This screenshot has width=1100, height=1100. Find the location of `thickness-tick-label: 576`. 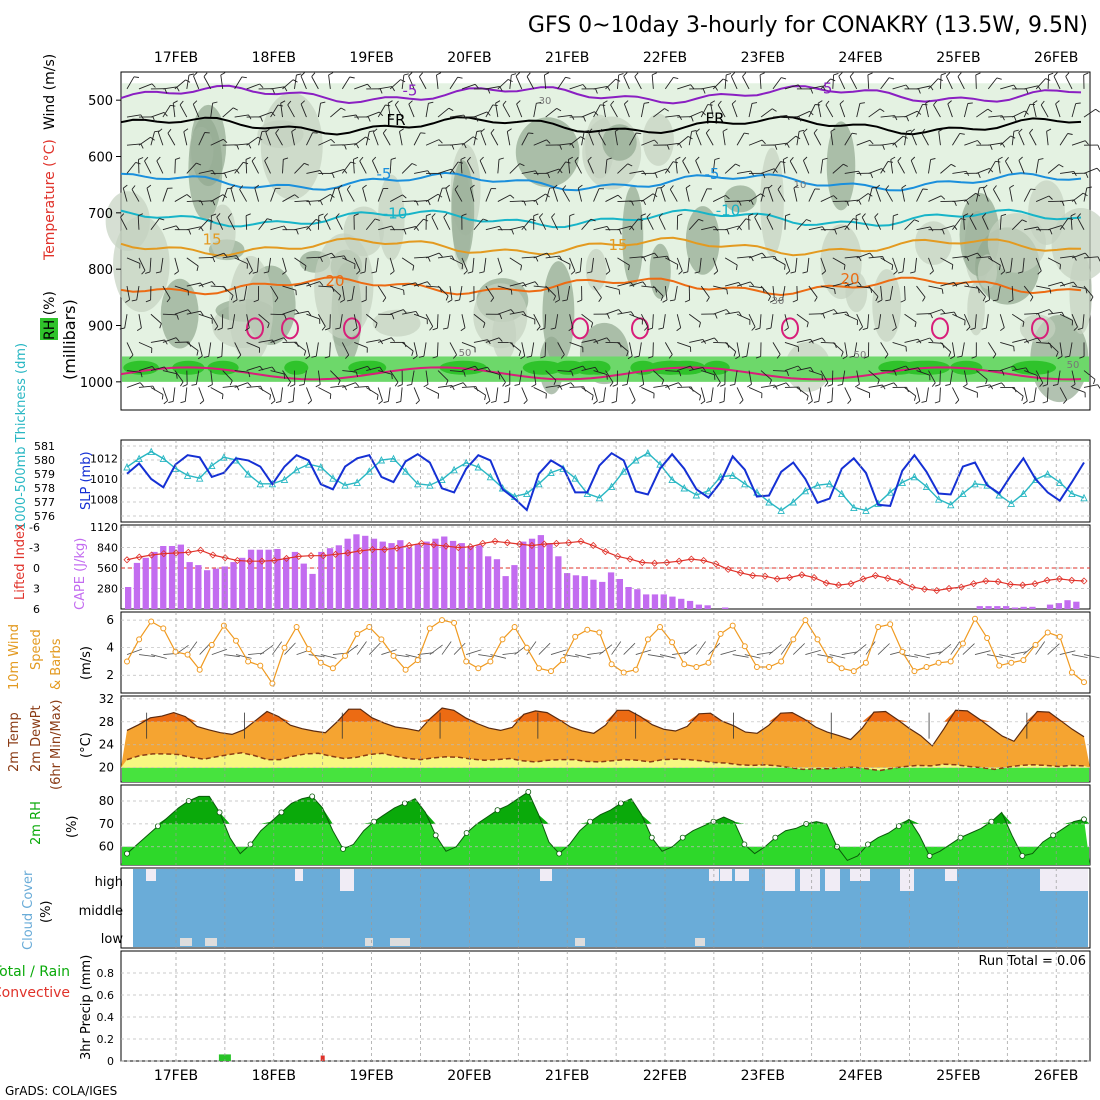

thickness-tick-label: 576 is located at coordinates (44, 516).